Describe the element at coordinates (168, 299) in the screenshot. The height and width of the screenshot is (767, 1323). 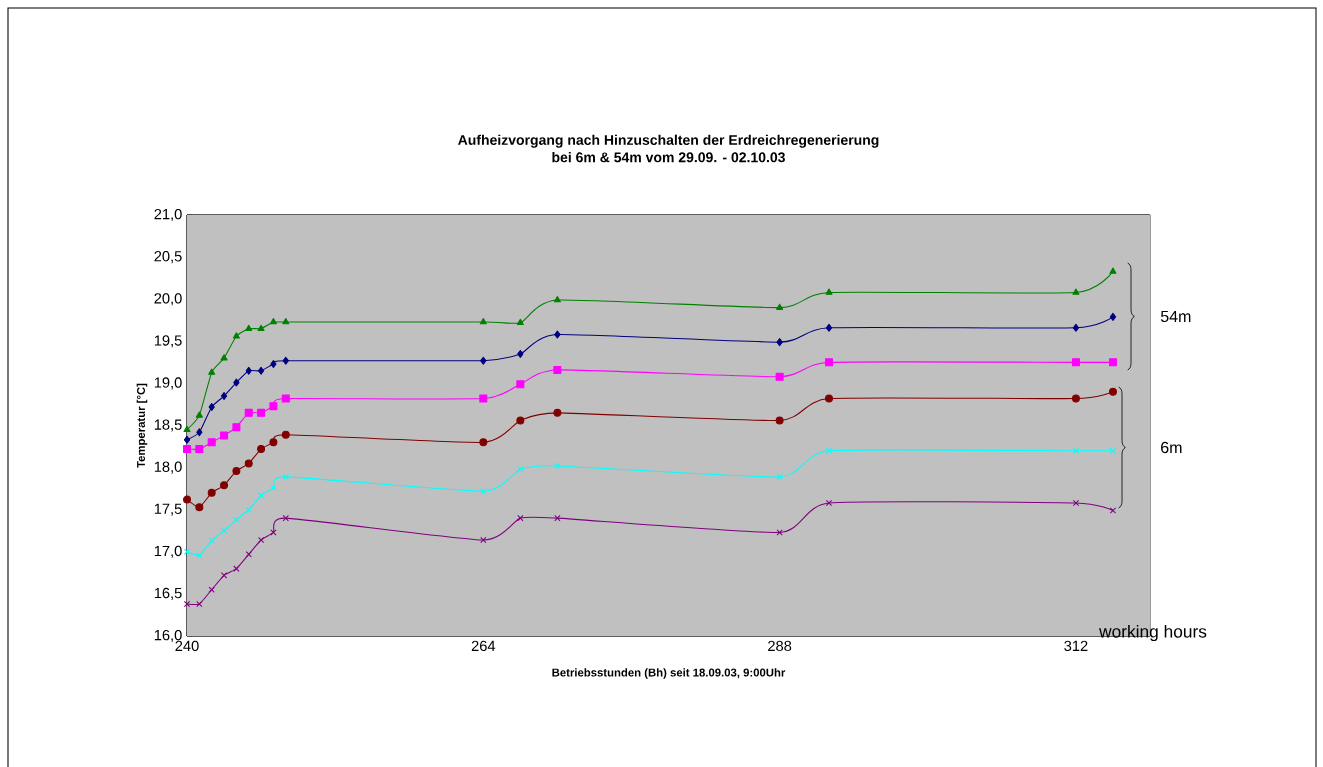
I see `y-tick-label: 20,0` at that location.